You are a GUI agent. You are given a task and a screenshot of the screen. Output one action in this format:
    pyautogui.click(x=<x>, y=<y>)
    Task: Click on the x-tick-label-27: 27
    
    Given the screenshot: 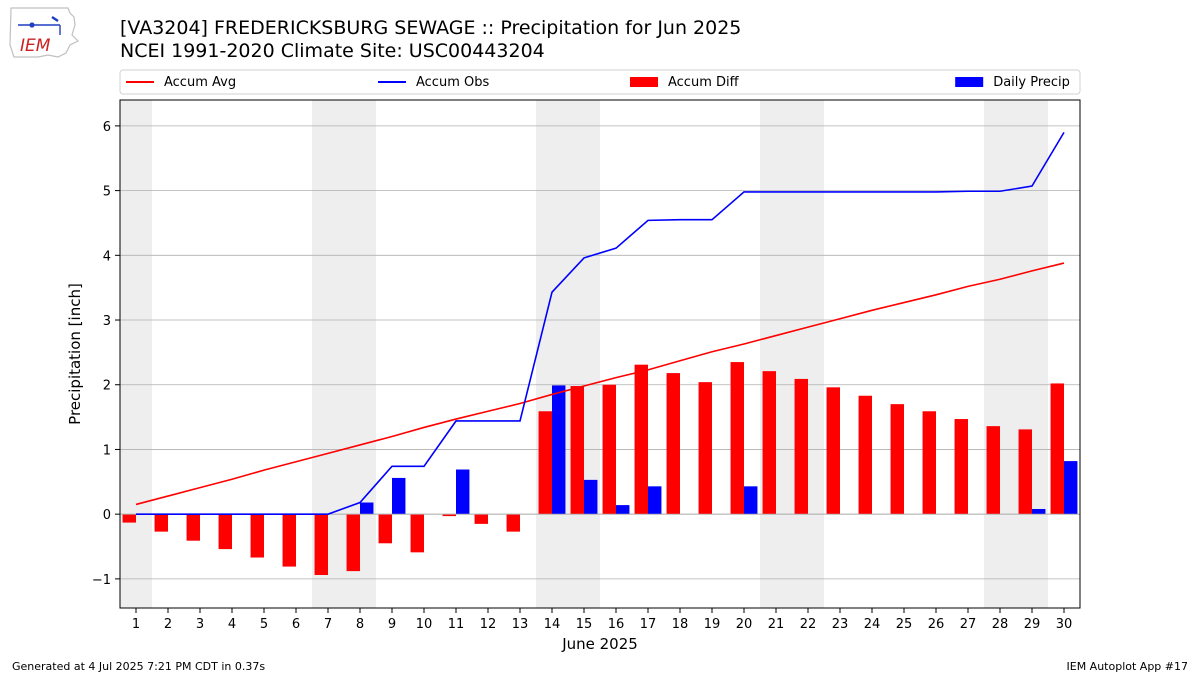 What is the action you would take?
    pyautogui.click(x=968, y=624)
    